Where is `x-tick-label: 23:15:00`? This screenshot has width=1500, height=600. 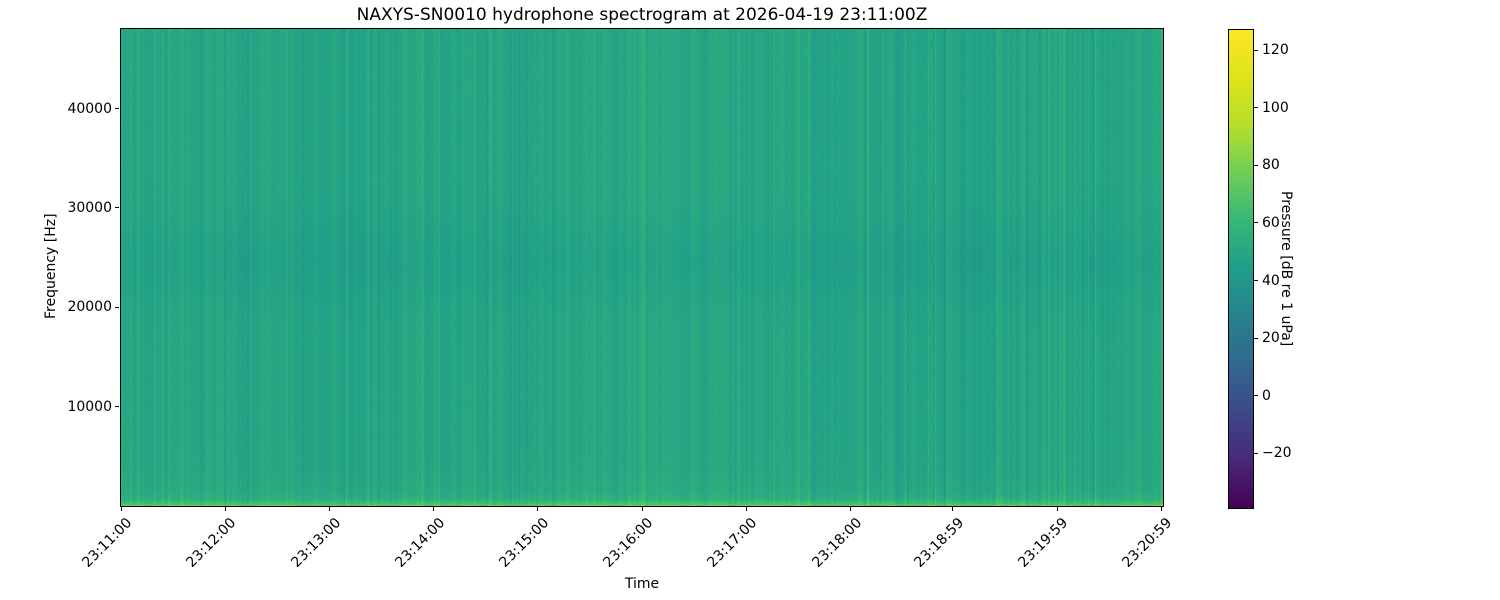 x-tick-label: 23:15:00 is located at coordinates (524, 543).